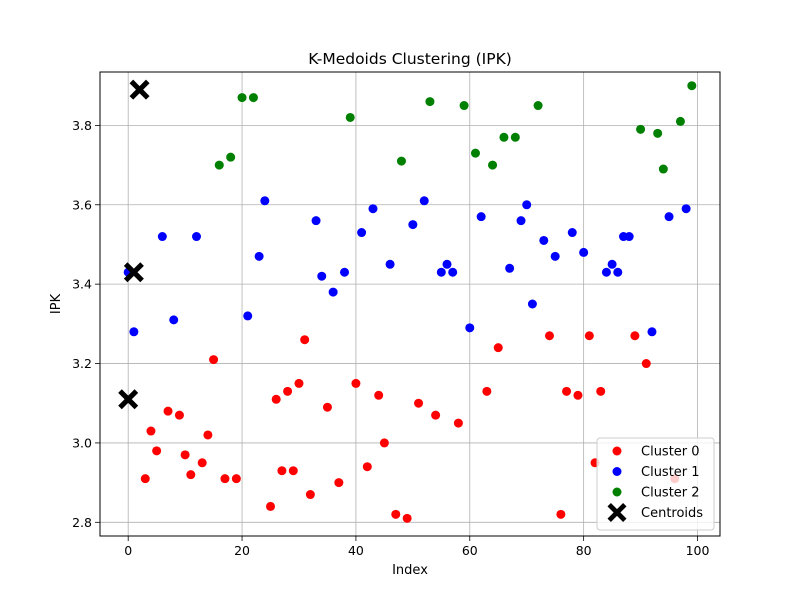  What do you see at coordinates (698, 550) in the screenshot?
I see `x-tick-label: 100` at bounding box center [698, 550].